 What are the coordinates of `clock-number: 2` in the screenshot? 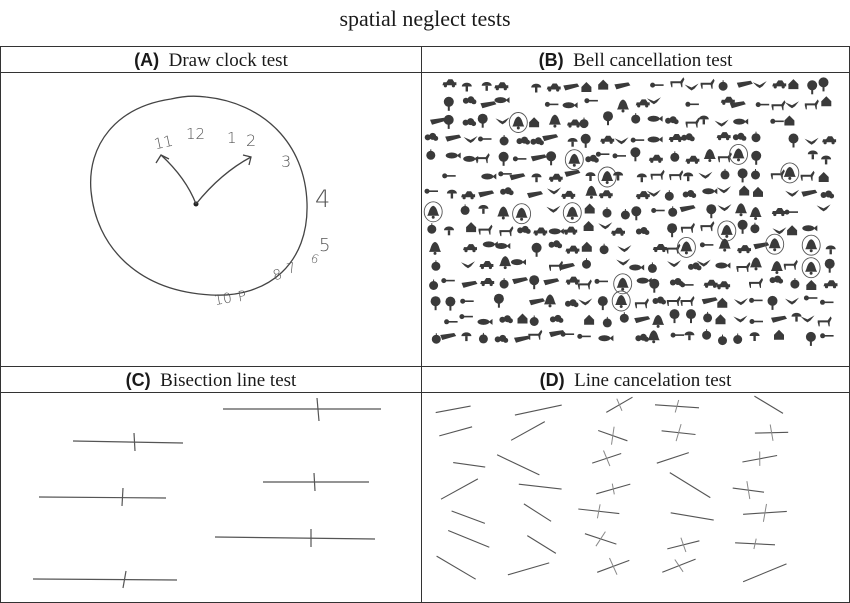 It's located at (251, 140).